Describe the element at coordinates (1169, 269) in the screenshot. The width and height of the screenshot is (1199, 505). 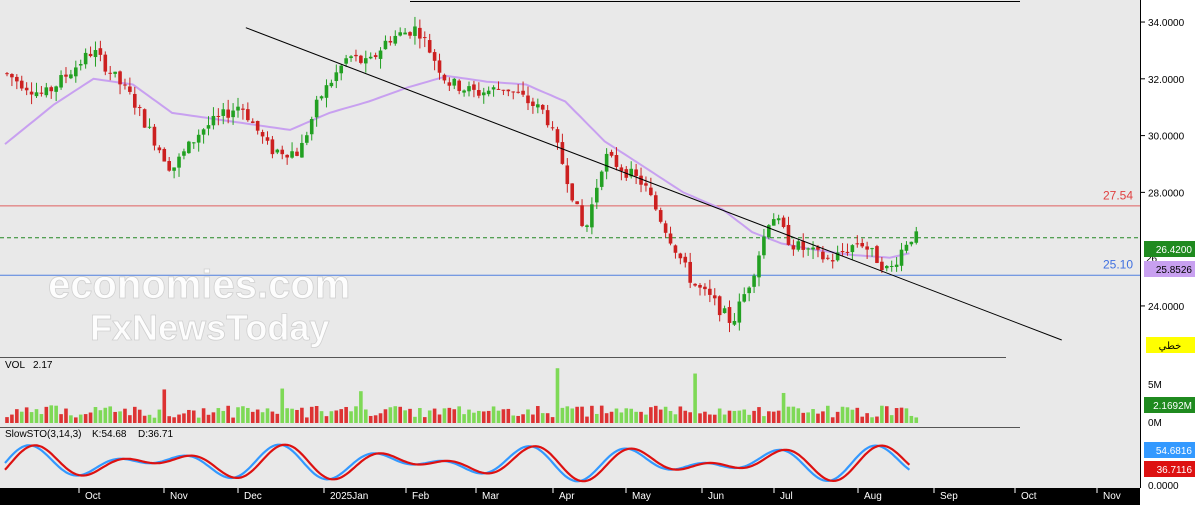
I see `moving-average-box: 25.8526` at that location.